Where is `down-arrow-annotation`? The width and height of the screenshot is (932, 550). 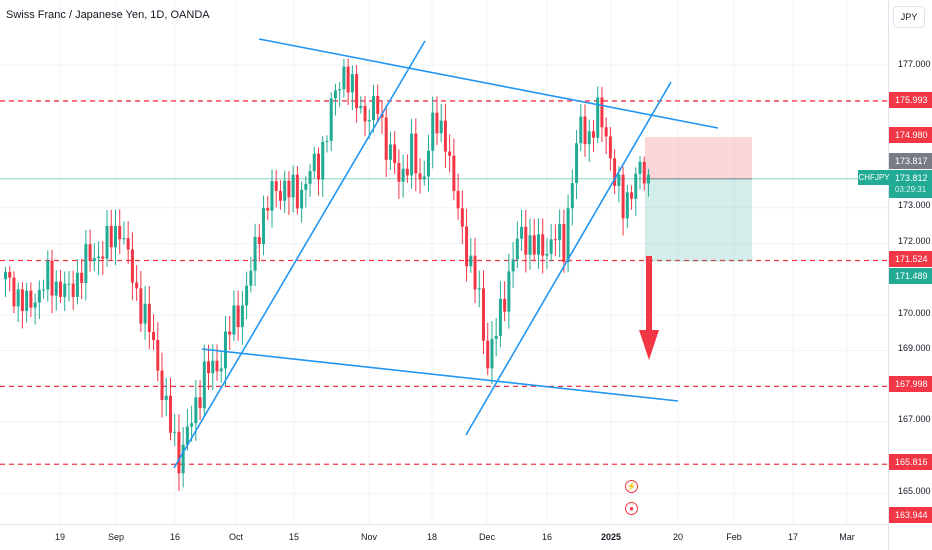 down-arrow-annotation is located at coordinates (649, 308).